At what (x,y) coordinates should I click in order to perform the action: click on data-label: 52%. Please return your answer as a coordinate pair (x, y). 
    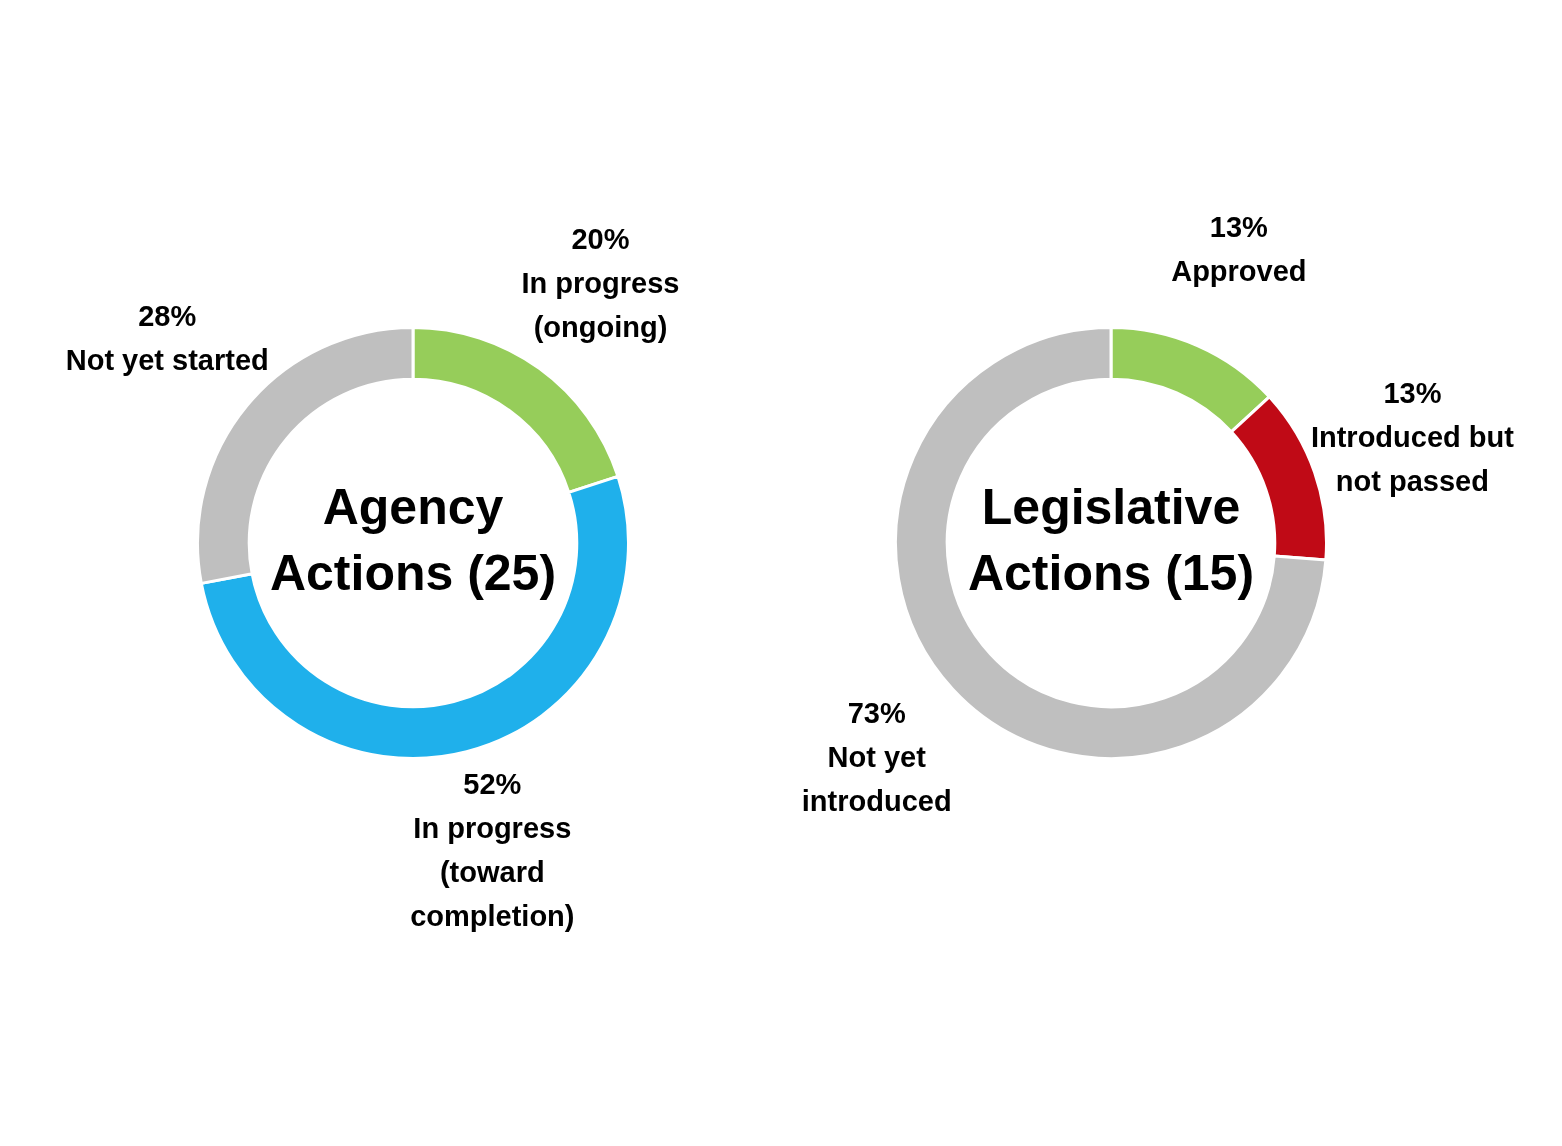
    Looking at the image, I should click on (492, 783).